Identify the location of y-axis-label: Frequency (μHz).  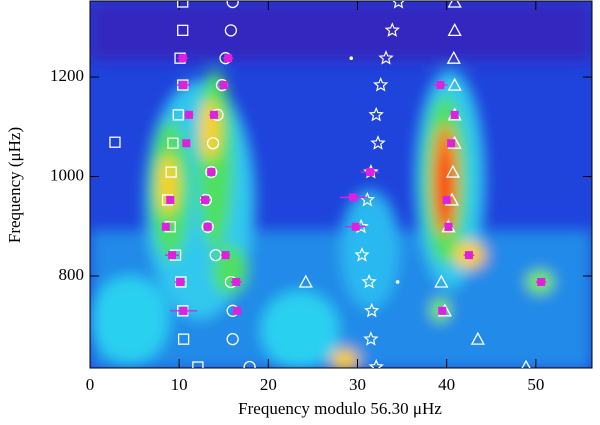
(14, 185).